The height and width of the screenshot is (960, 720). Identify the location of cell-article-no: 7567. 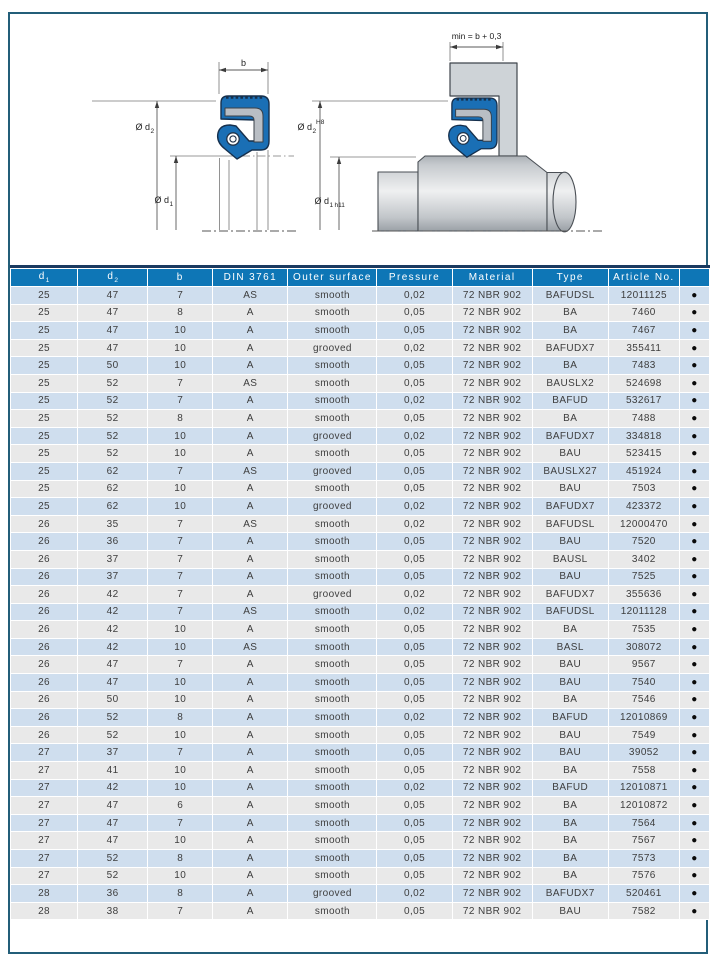
(643, 840).